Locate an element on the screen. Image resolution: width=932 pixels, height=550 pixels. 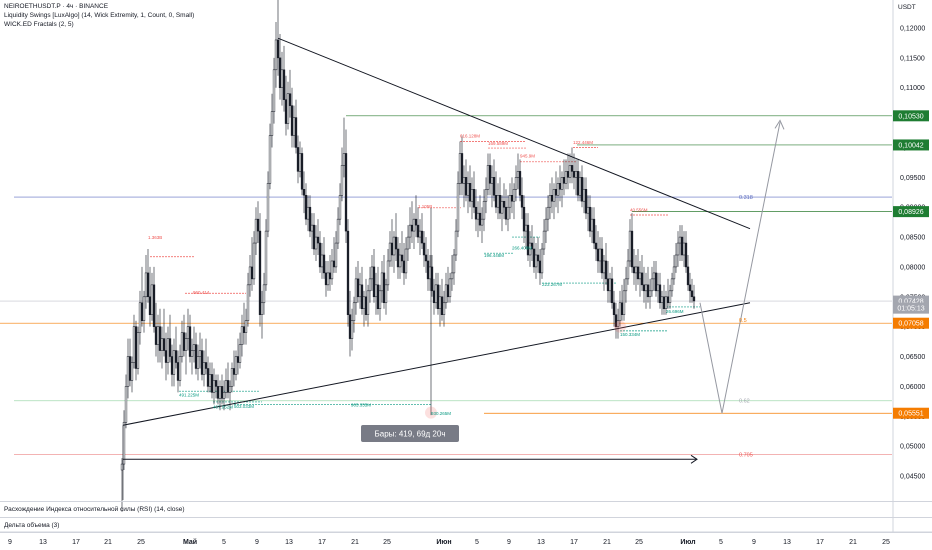
time-tick-label: 25 is located at coordinates (387, 542).